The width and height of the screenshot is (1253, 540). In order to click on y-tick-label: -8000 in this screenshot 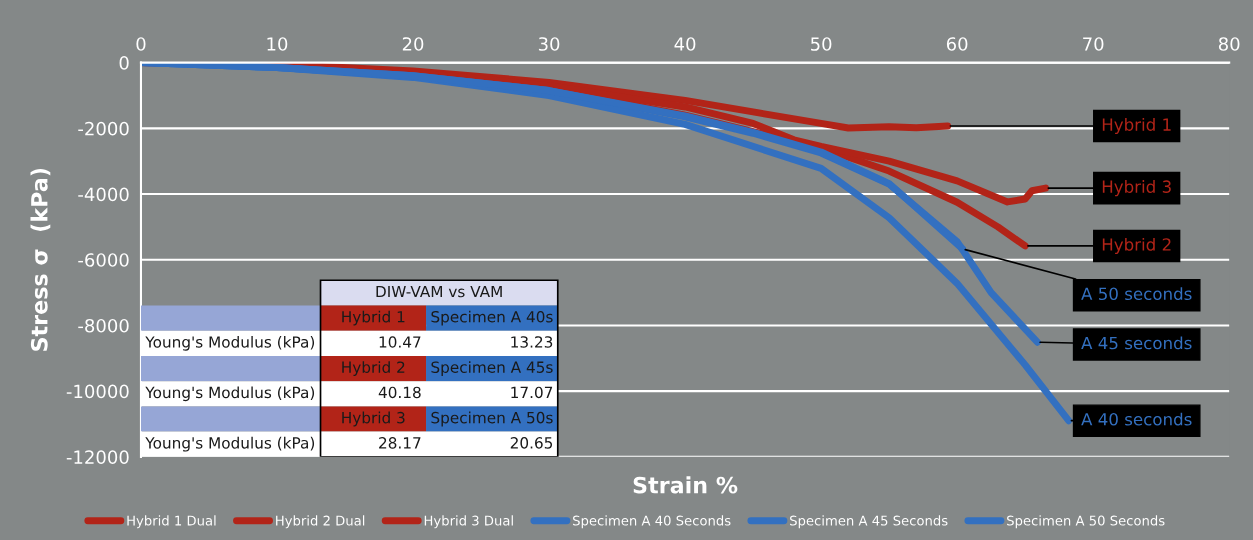, I will do `click(103, 325)`.